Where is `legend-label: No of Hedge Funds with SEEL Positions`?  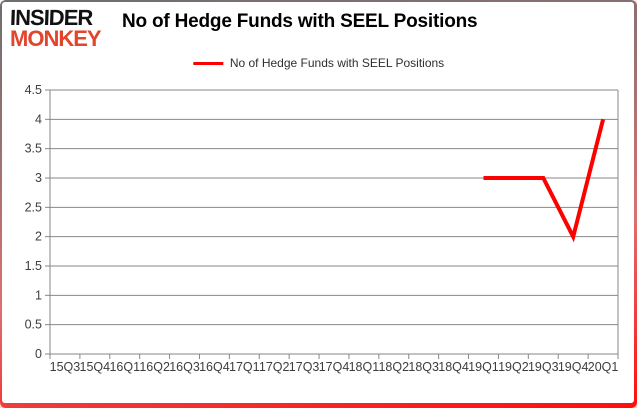
legend-label: No of Hedge Funds with SEEL Positions is located at coordinates (337, 63).